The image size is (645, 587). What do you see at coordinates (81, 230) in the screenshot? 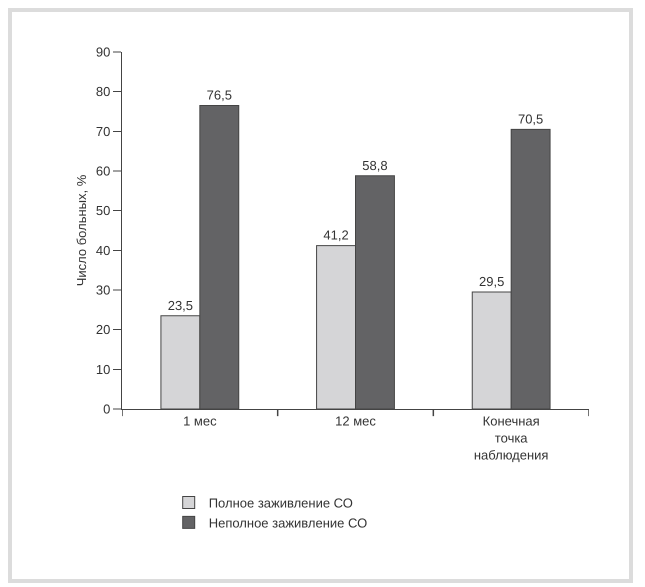
I see `y-axis-title: Число больных, %` at bounding box center [81, 230].